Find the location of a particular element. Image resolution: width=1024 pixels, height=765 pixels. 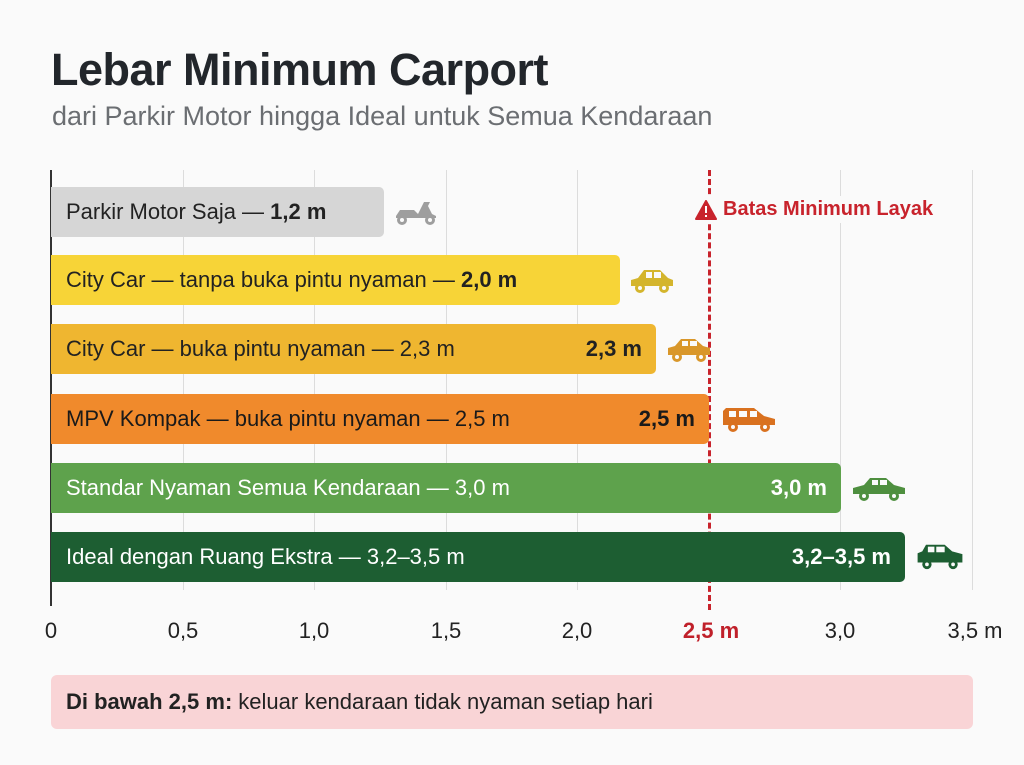

mpv-icon is located at coordinates (749, 420).